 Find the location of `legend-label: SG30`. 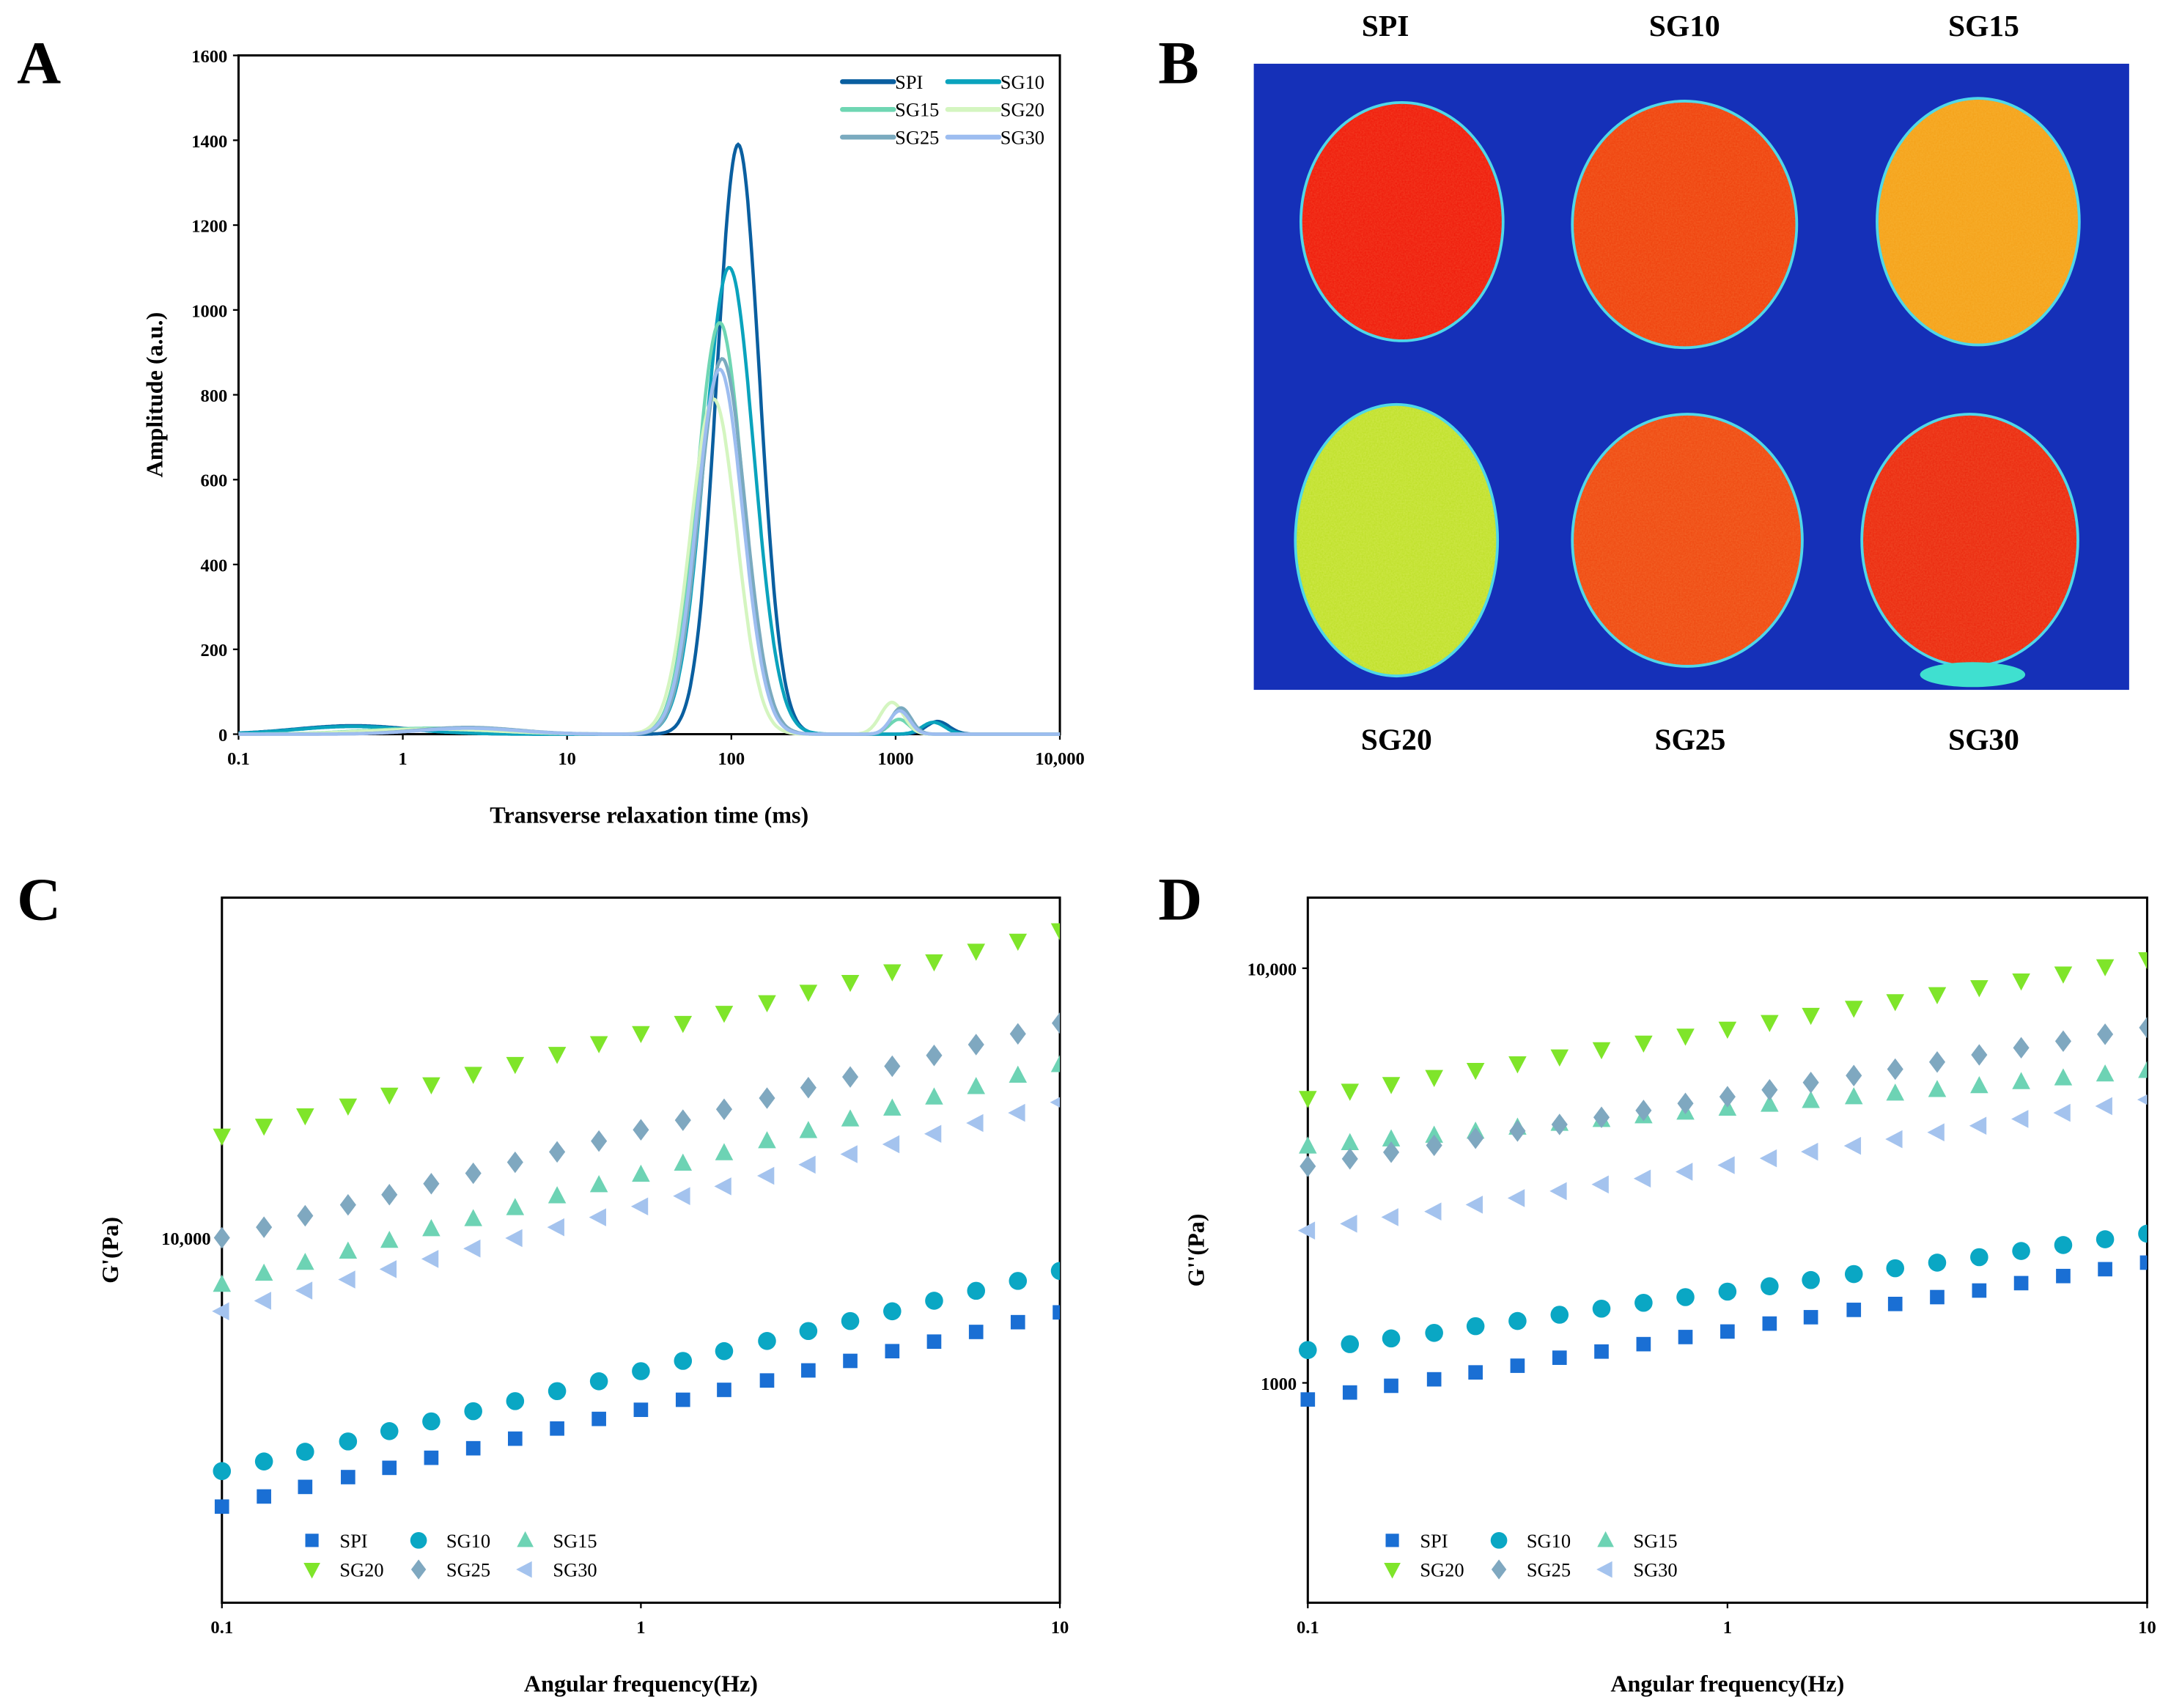

legend-label: SG30 is located at coordinates (1022, 138).